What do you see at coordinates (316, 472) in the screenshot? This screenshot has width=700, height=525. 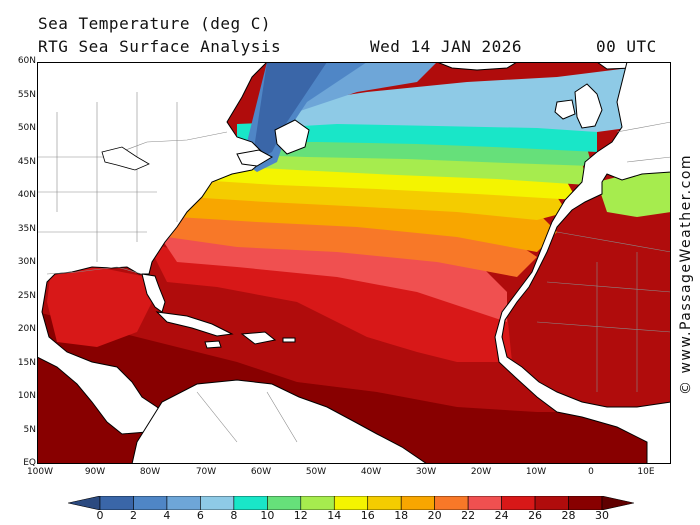 I see `lon-label: 50W` at bounding box center [316, 472].